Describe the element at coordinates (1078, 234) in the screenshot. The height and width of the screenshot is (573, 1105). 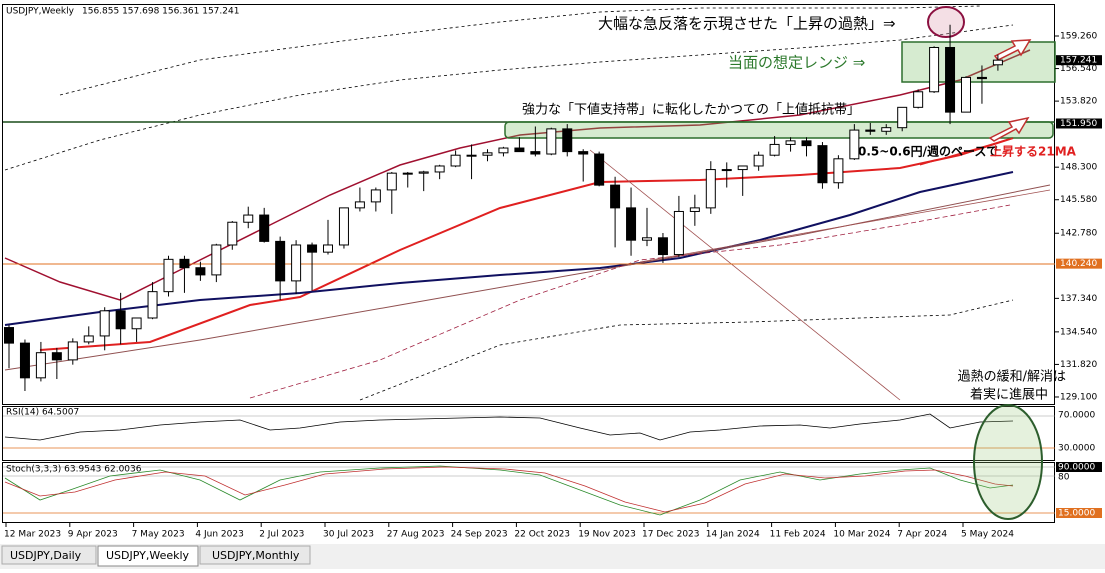
I see `y-tick-label: 142.780` at that location.